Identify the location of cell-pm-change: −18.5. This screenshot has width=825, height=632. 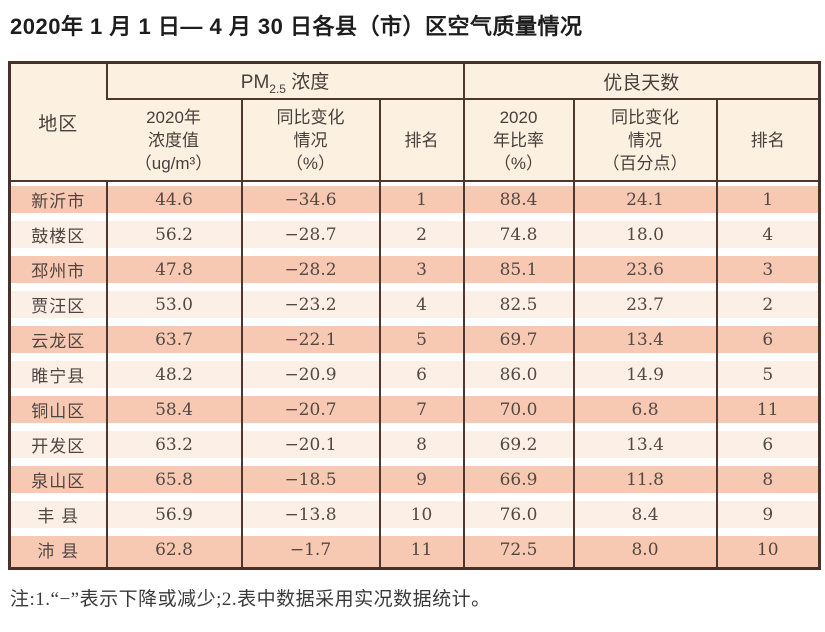
(310, 479).